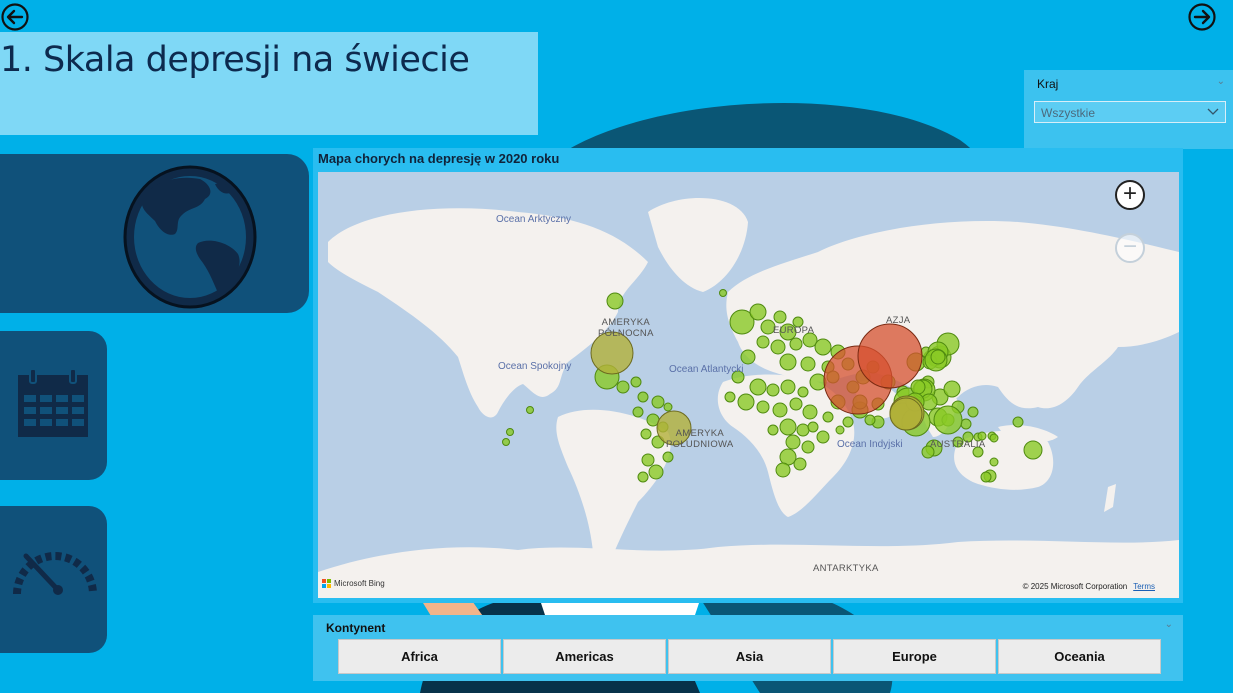 This screenshot has width=1233, height=693. What do you see at coordinates (235, 60) in the screenshot?
I see `page-title: 1. Skala depresji na świecie` at bounding box center [235, 60].